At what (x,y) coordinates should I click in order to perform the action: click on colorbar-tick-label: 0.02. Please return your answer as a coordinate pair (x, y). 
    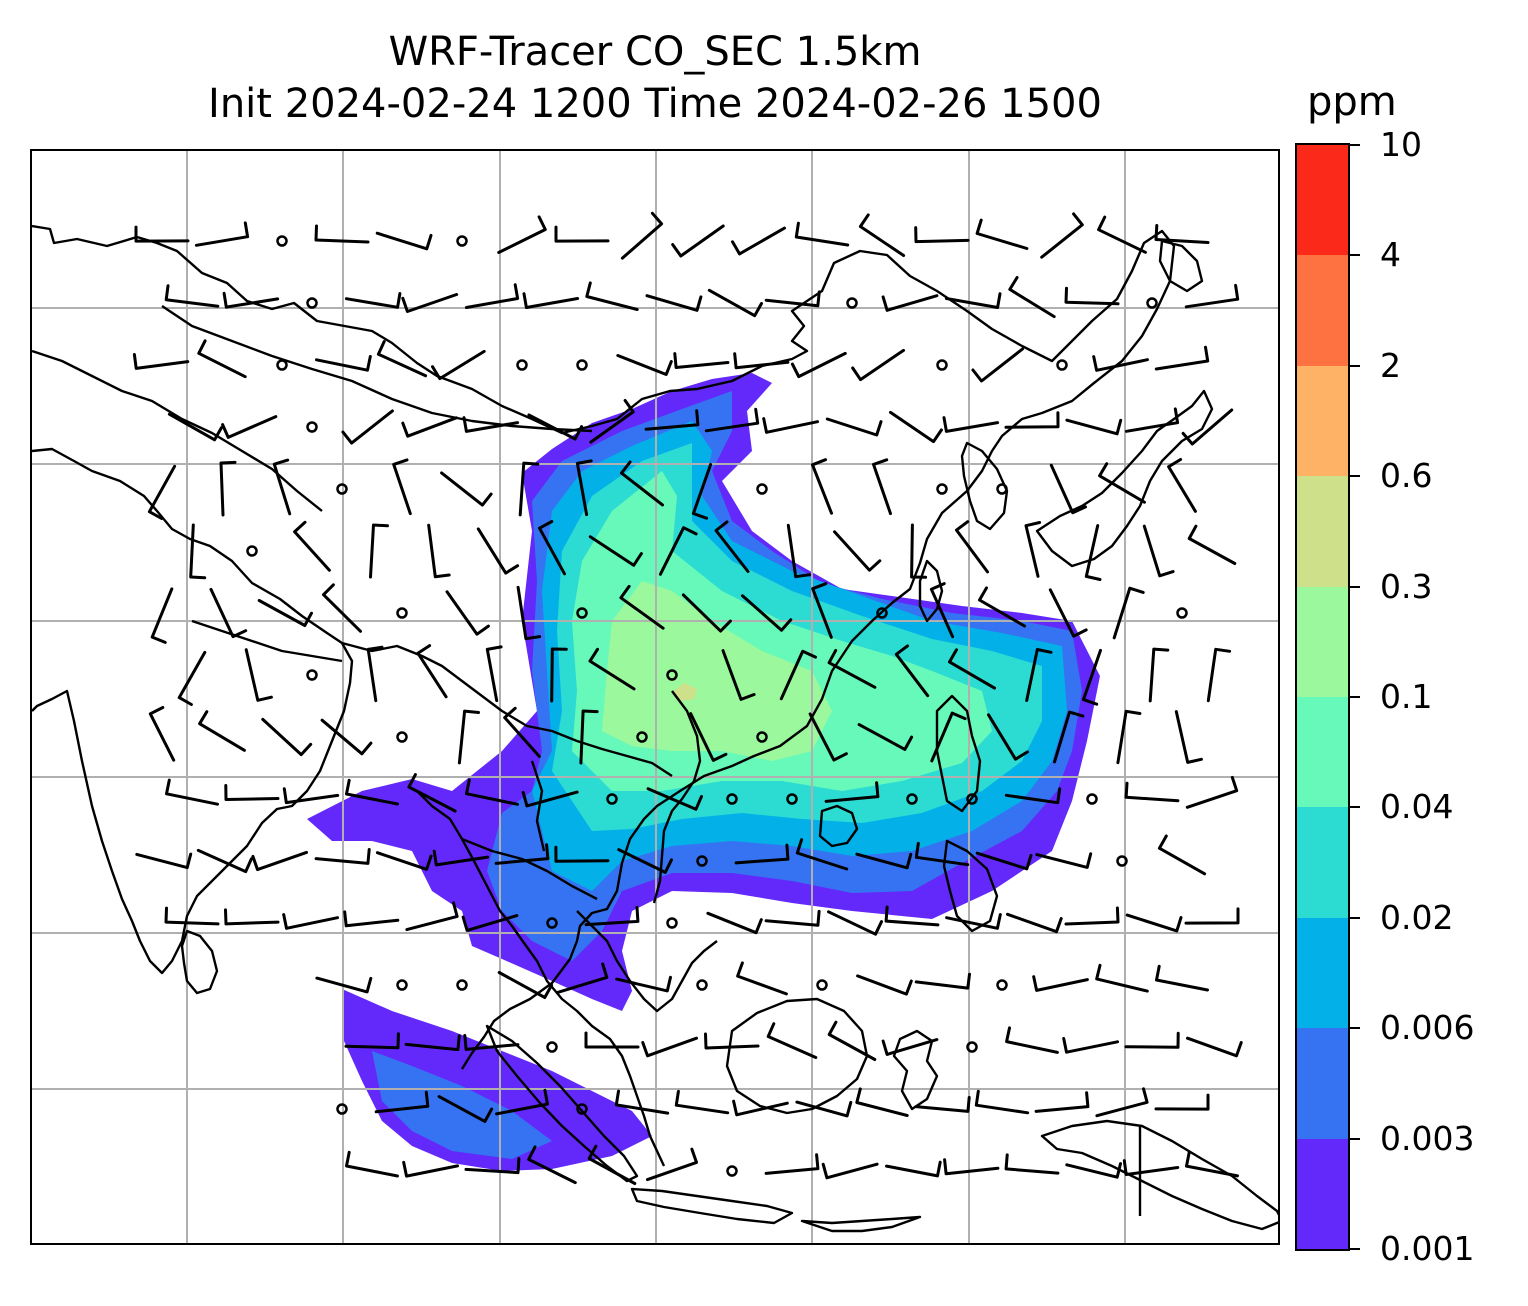
    Looking at the image, I should click on (1417, 917).